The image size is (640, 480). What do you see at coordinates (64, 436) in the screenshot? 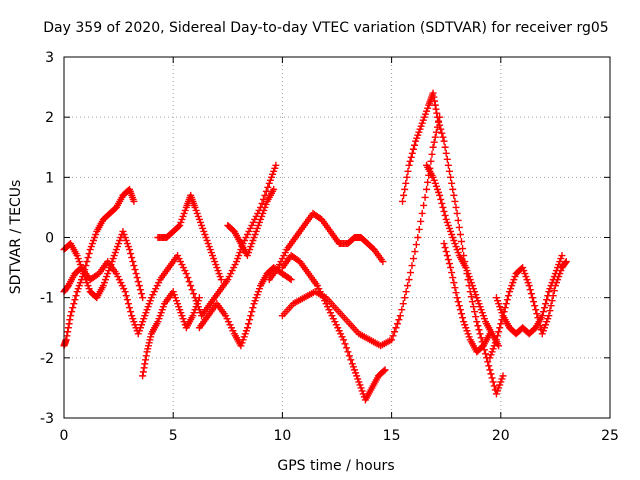
I see `x-tick-label: 0` at bounding box center [64, 436].